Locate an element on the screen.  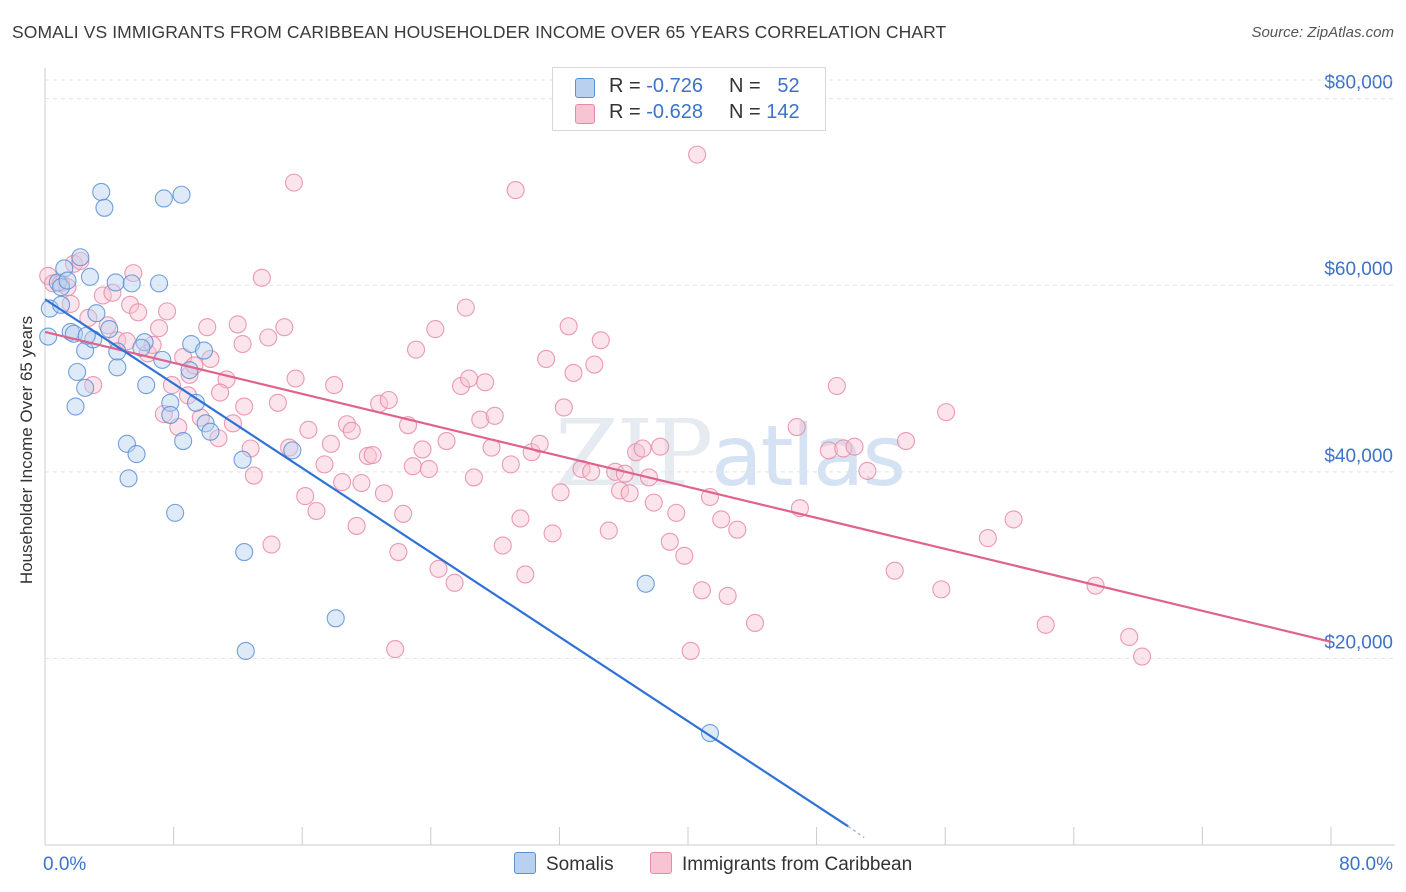
correlation-legend: R = -0.726 N = 52 R = -0.628 N = 142 is located at coordinates (689, 99).